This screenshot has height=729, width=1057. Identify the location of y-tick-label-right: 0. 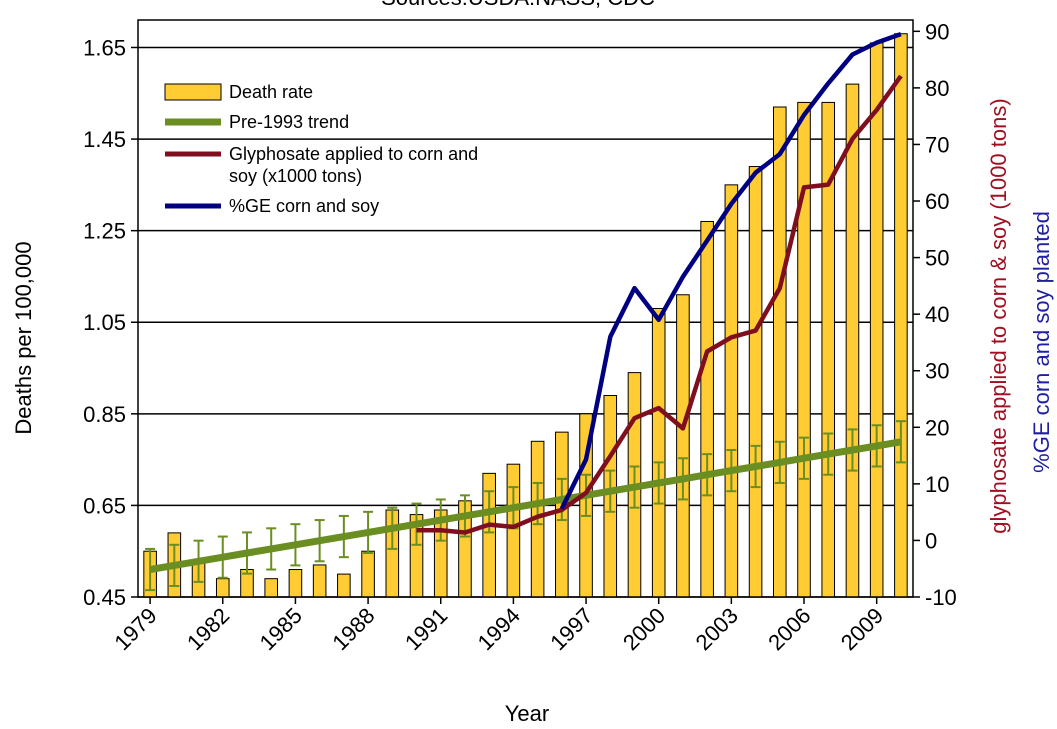
(931, 540).